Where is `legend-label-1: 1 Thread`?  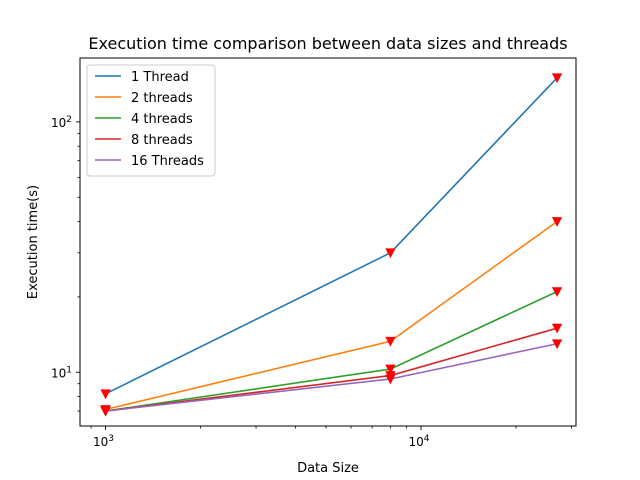
legend-label-1: 1 Thread is located at coordinates (160, 77).